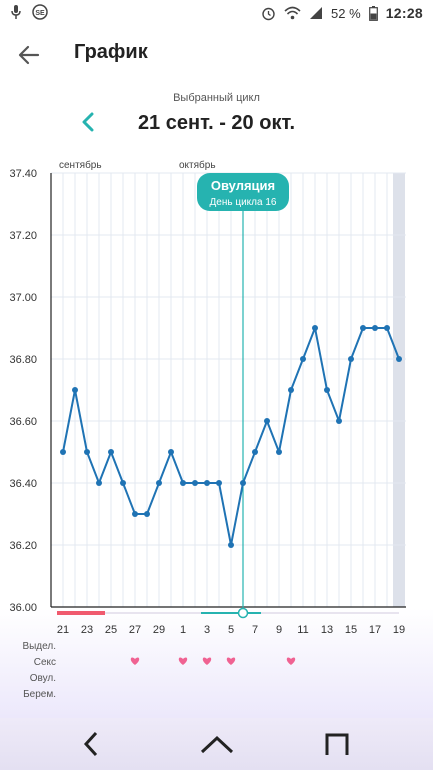  Describe the element at coordinates (216, 54) in the screenshot. I see `app-bar: График` at that location.